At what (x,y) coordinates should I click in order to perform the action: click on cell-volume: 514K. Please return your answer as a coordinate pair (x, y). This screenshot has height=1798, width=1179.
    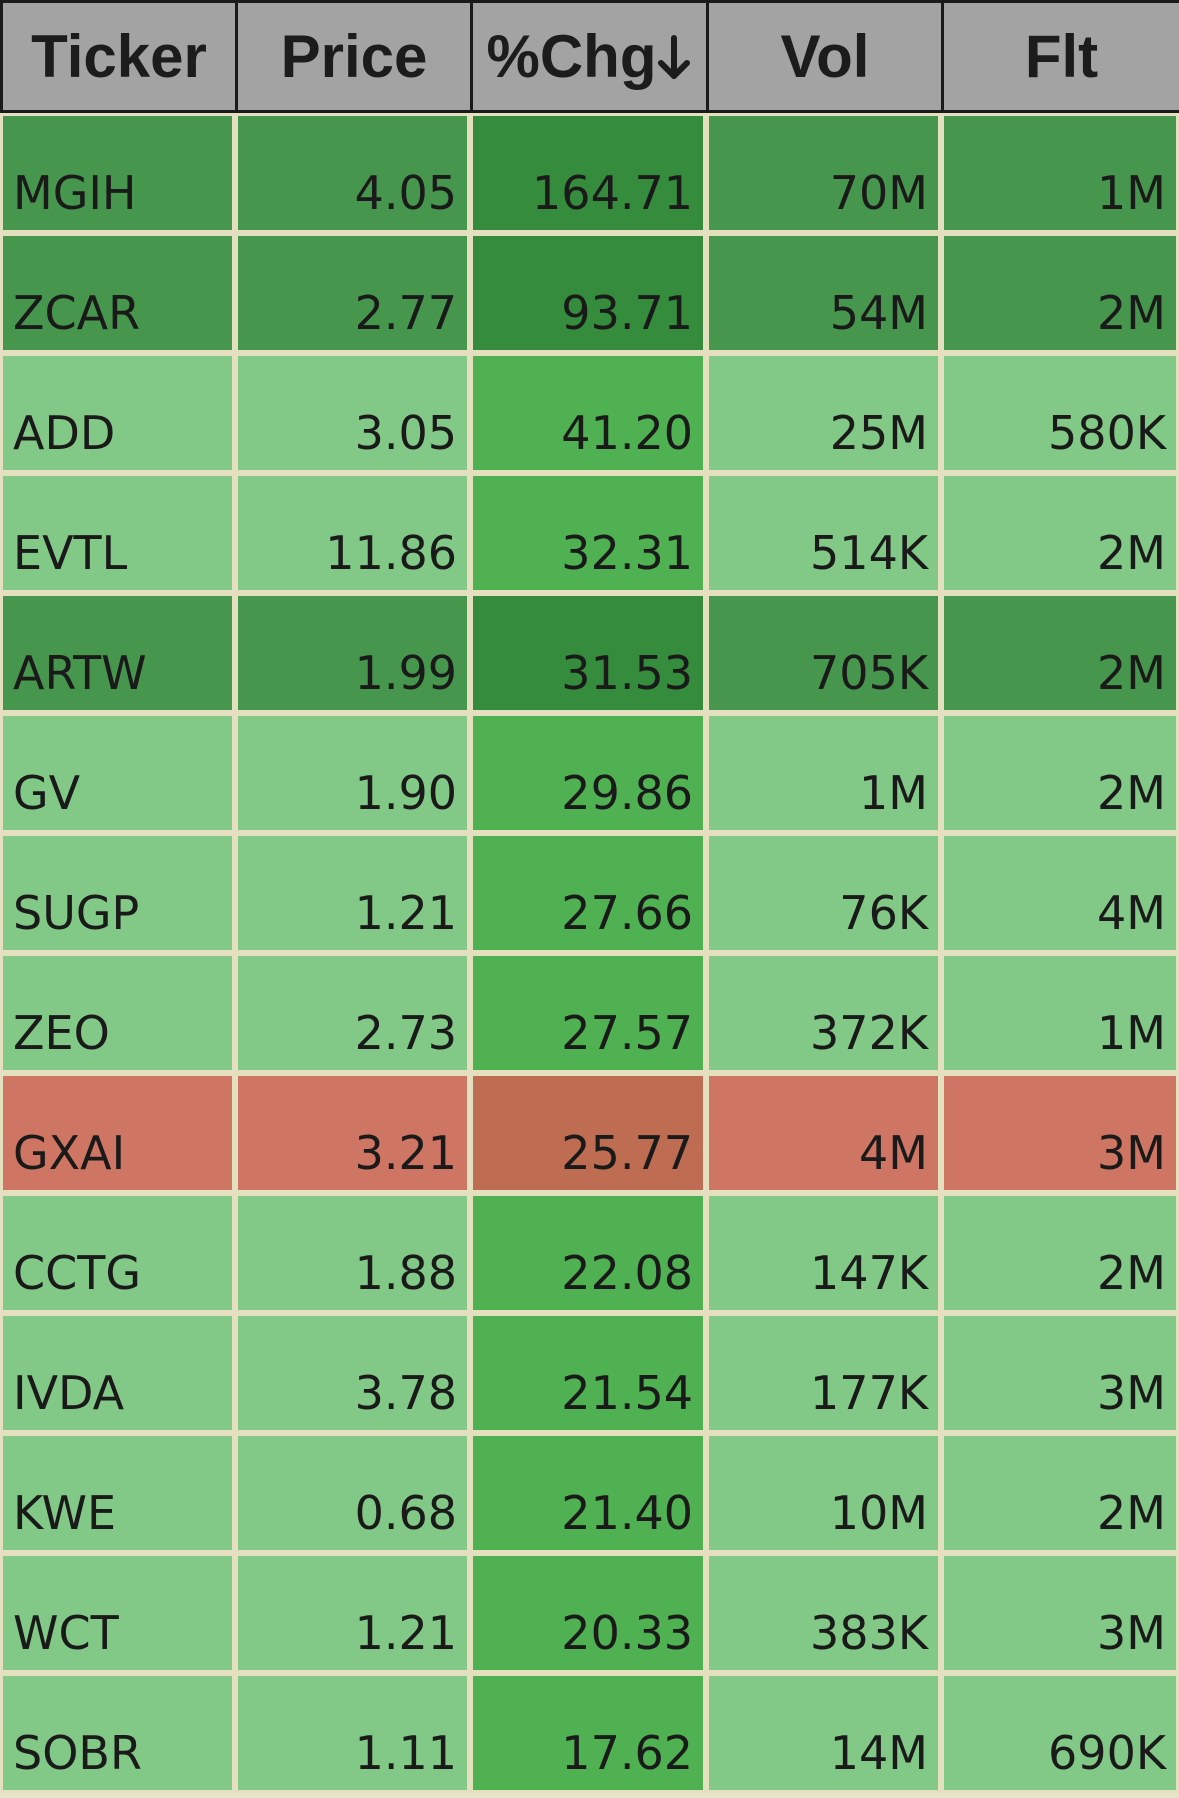
    Looking at the image, I should click on (823, 533).